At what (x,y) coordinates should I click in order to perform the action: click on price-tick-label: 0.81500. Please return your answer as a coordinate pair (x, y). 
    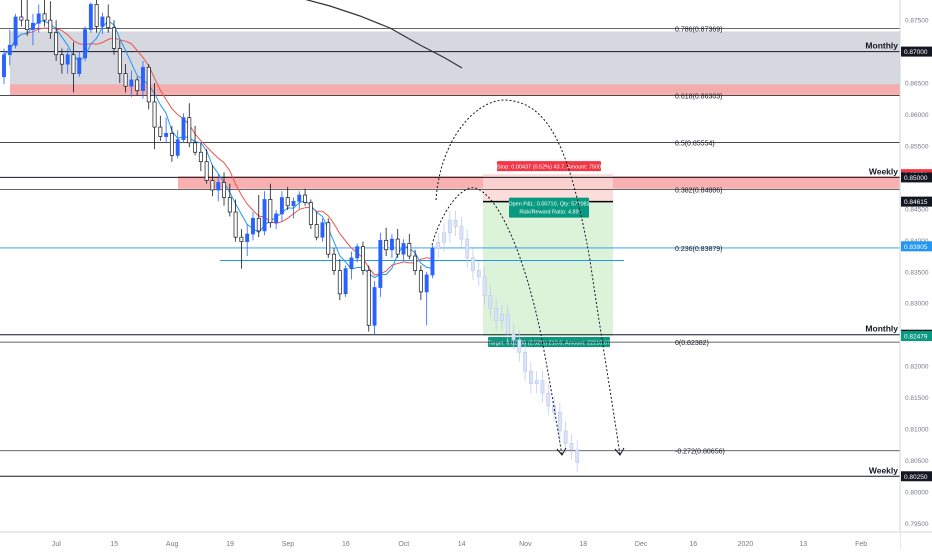
    Looking at the image, I should click on (917, 398).